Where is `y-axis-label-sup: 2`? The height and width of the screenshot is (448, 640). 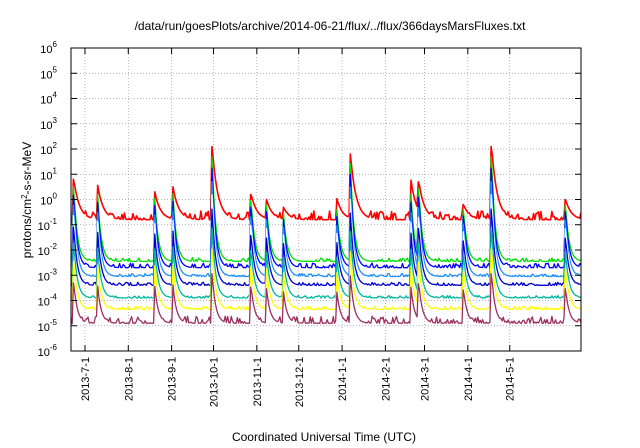
y-axis-label-sup: 2 is located at coordinates (24, 196).